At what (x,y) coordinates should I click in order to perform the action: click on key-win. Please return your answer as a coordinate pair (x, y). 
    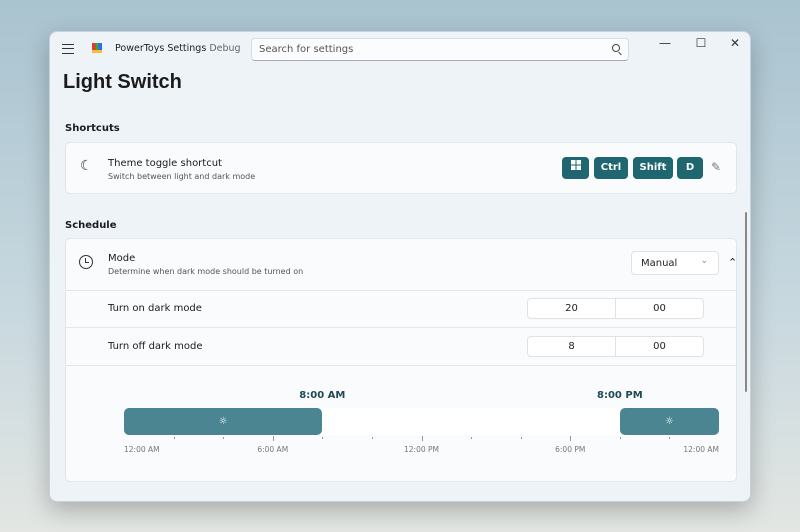
    Looking at the image, I should click on (575, 168).